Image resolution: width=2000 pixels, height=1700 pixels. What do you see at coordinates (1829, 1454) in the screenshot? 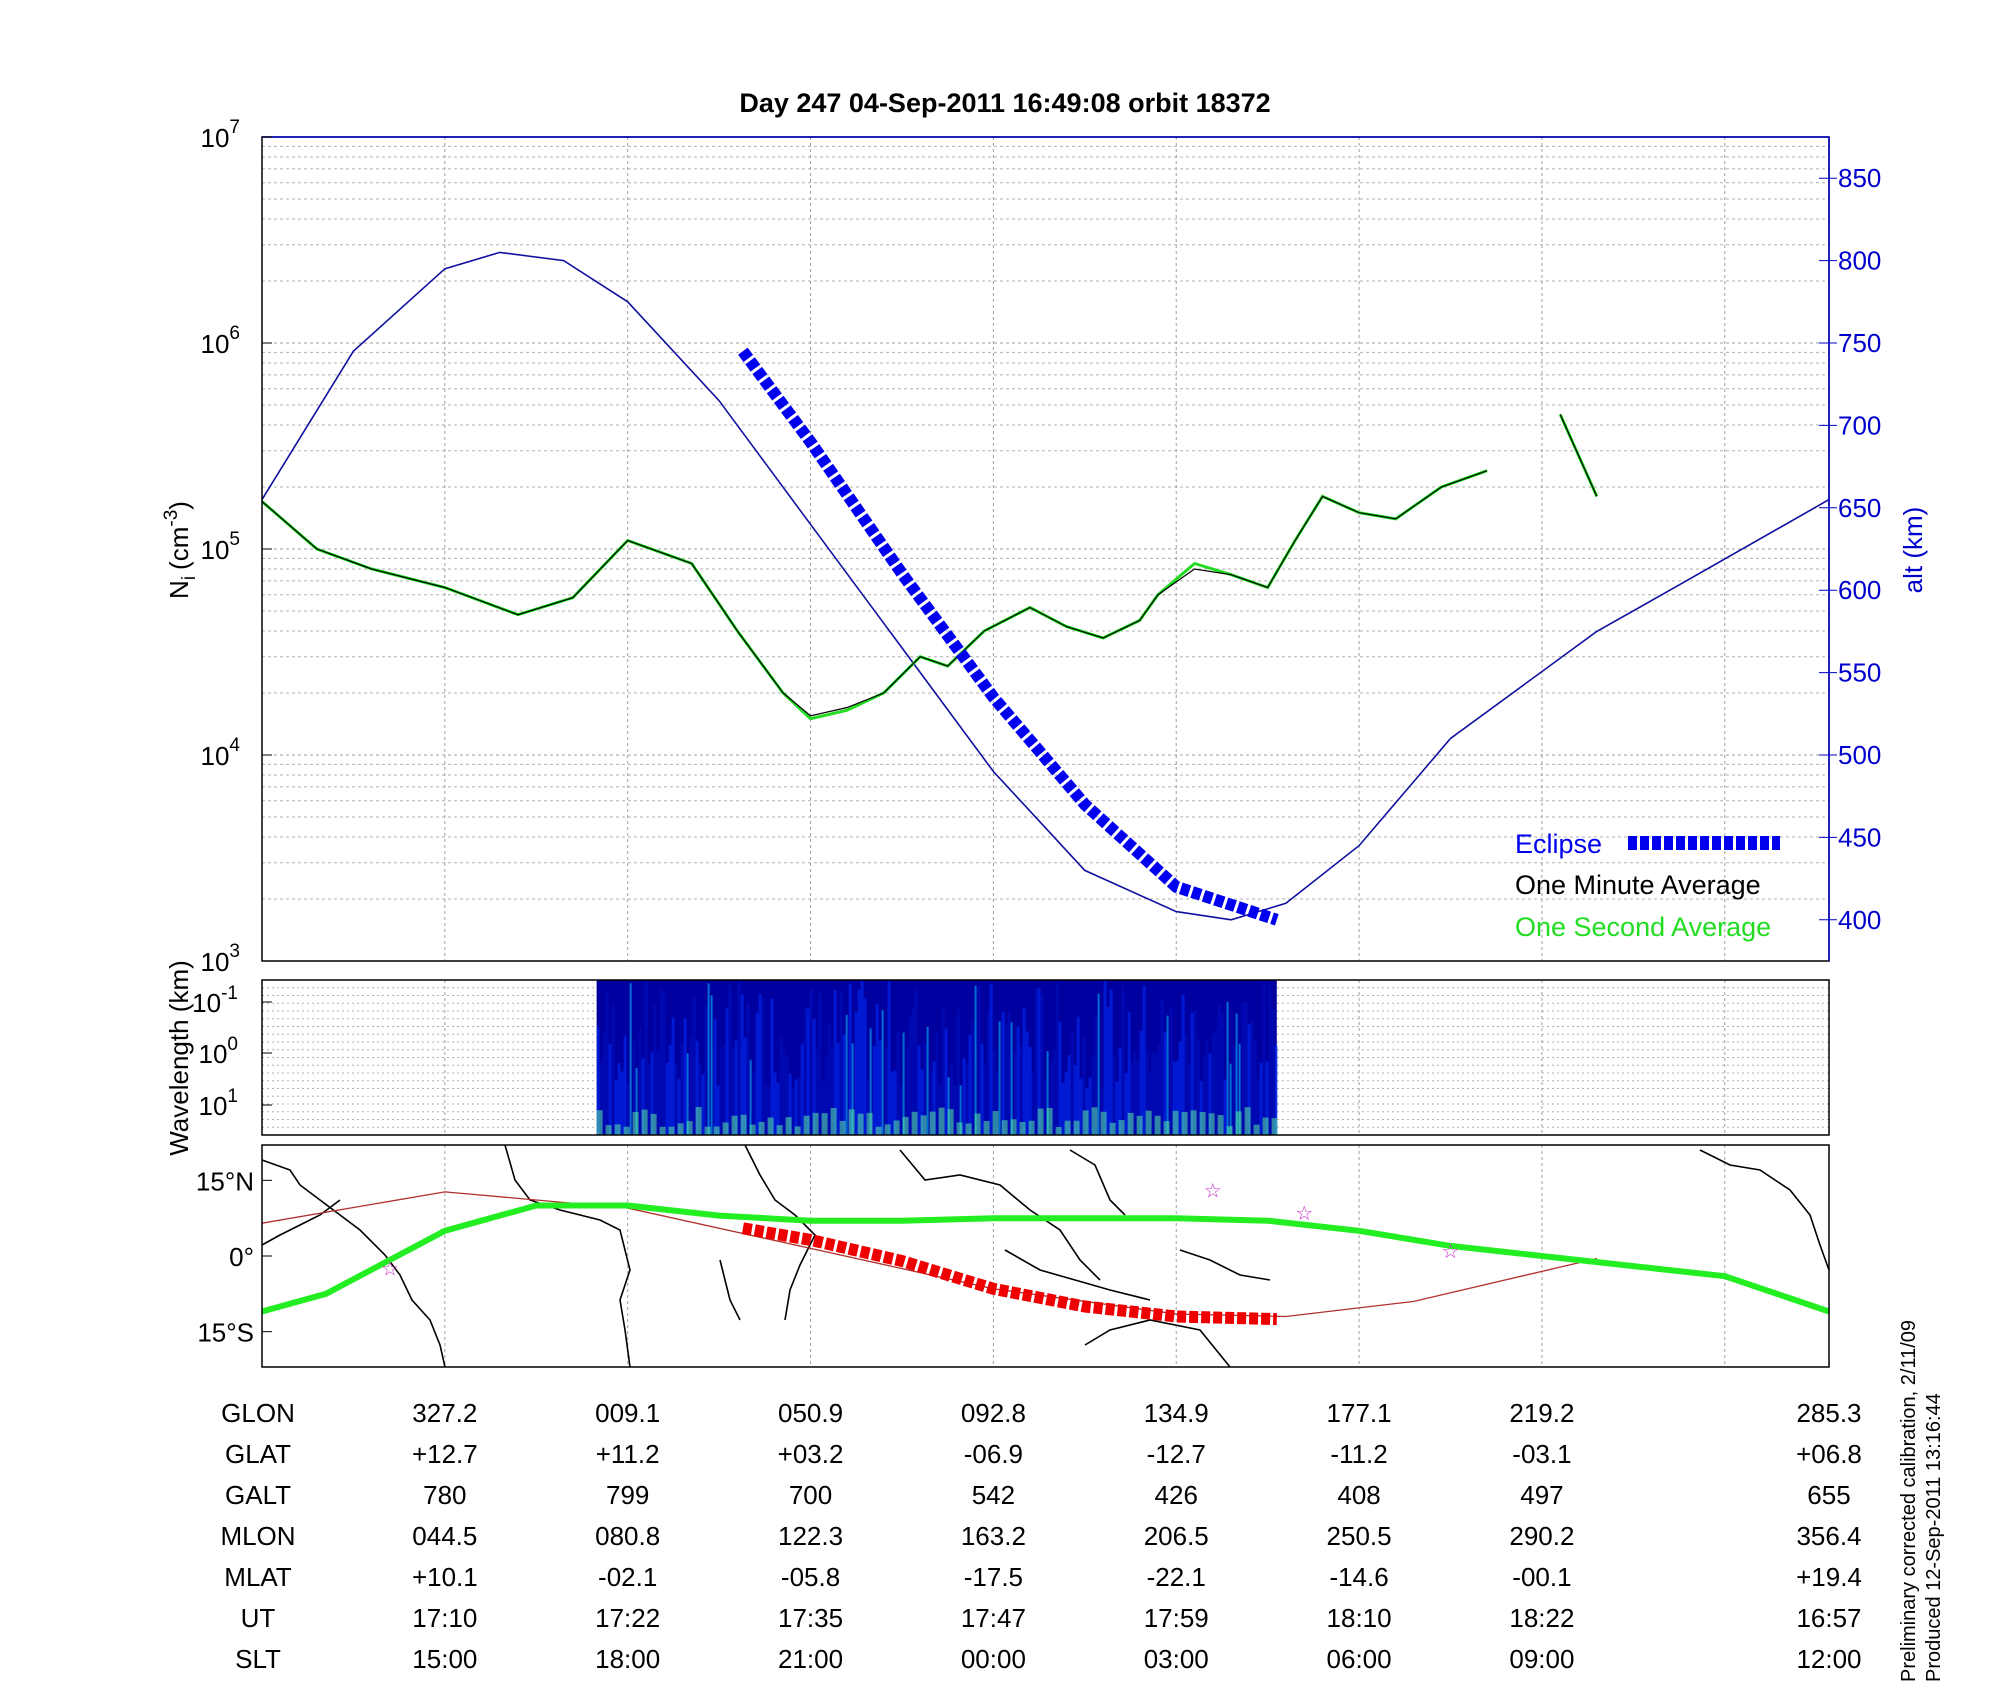
I see `table-cell: +06.8` at bounding box center [1829, 1454].